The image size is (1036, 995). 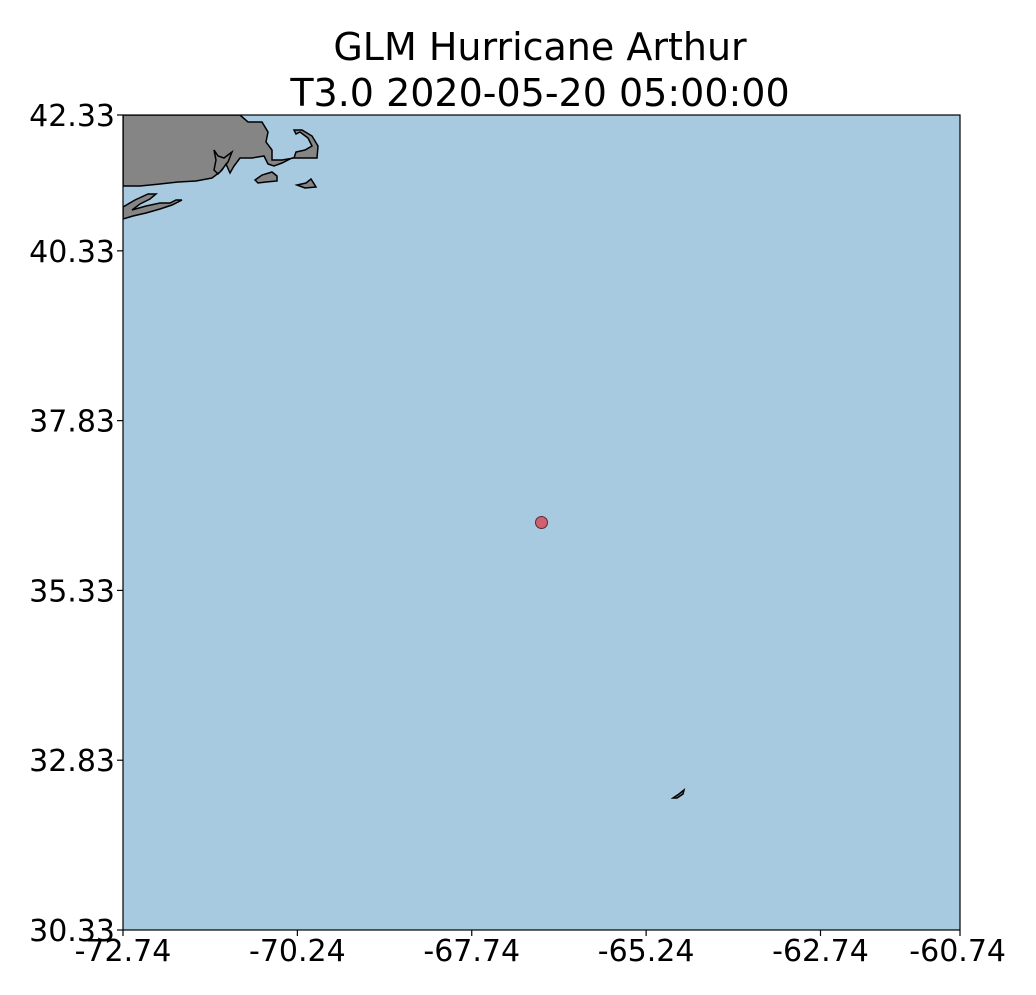 I want to click on y-tick-label: 32.83, so click(x=72, y=761).